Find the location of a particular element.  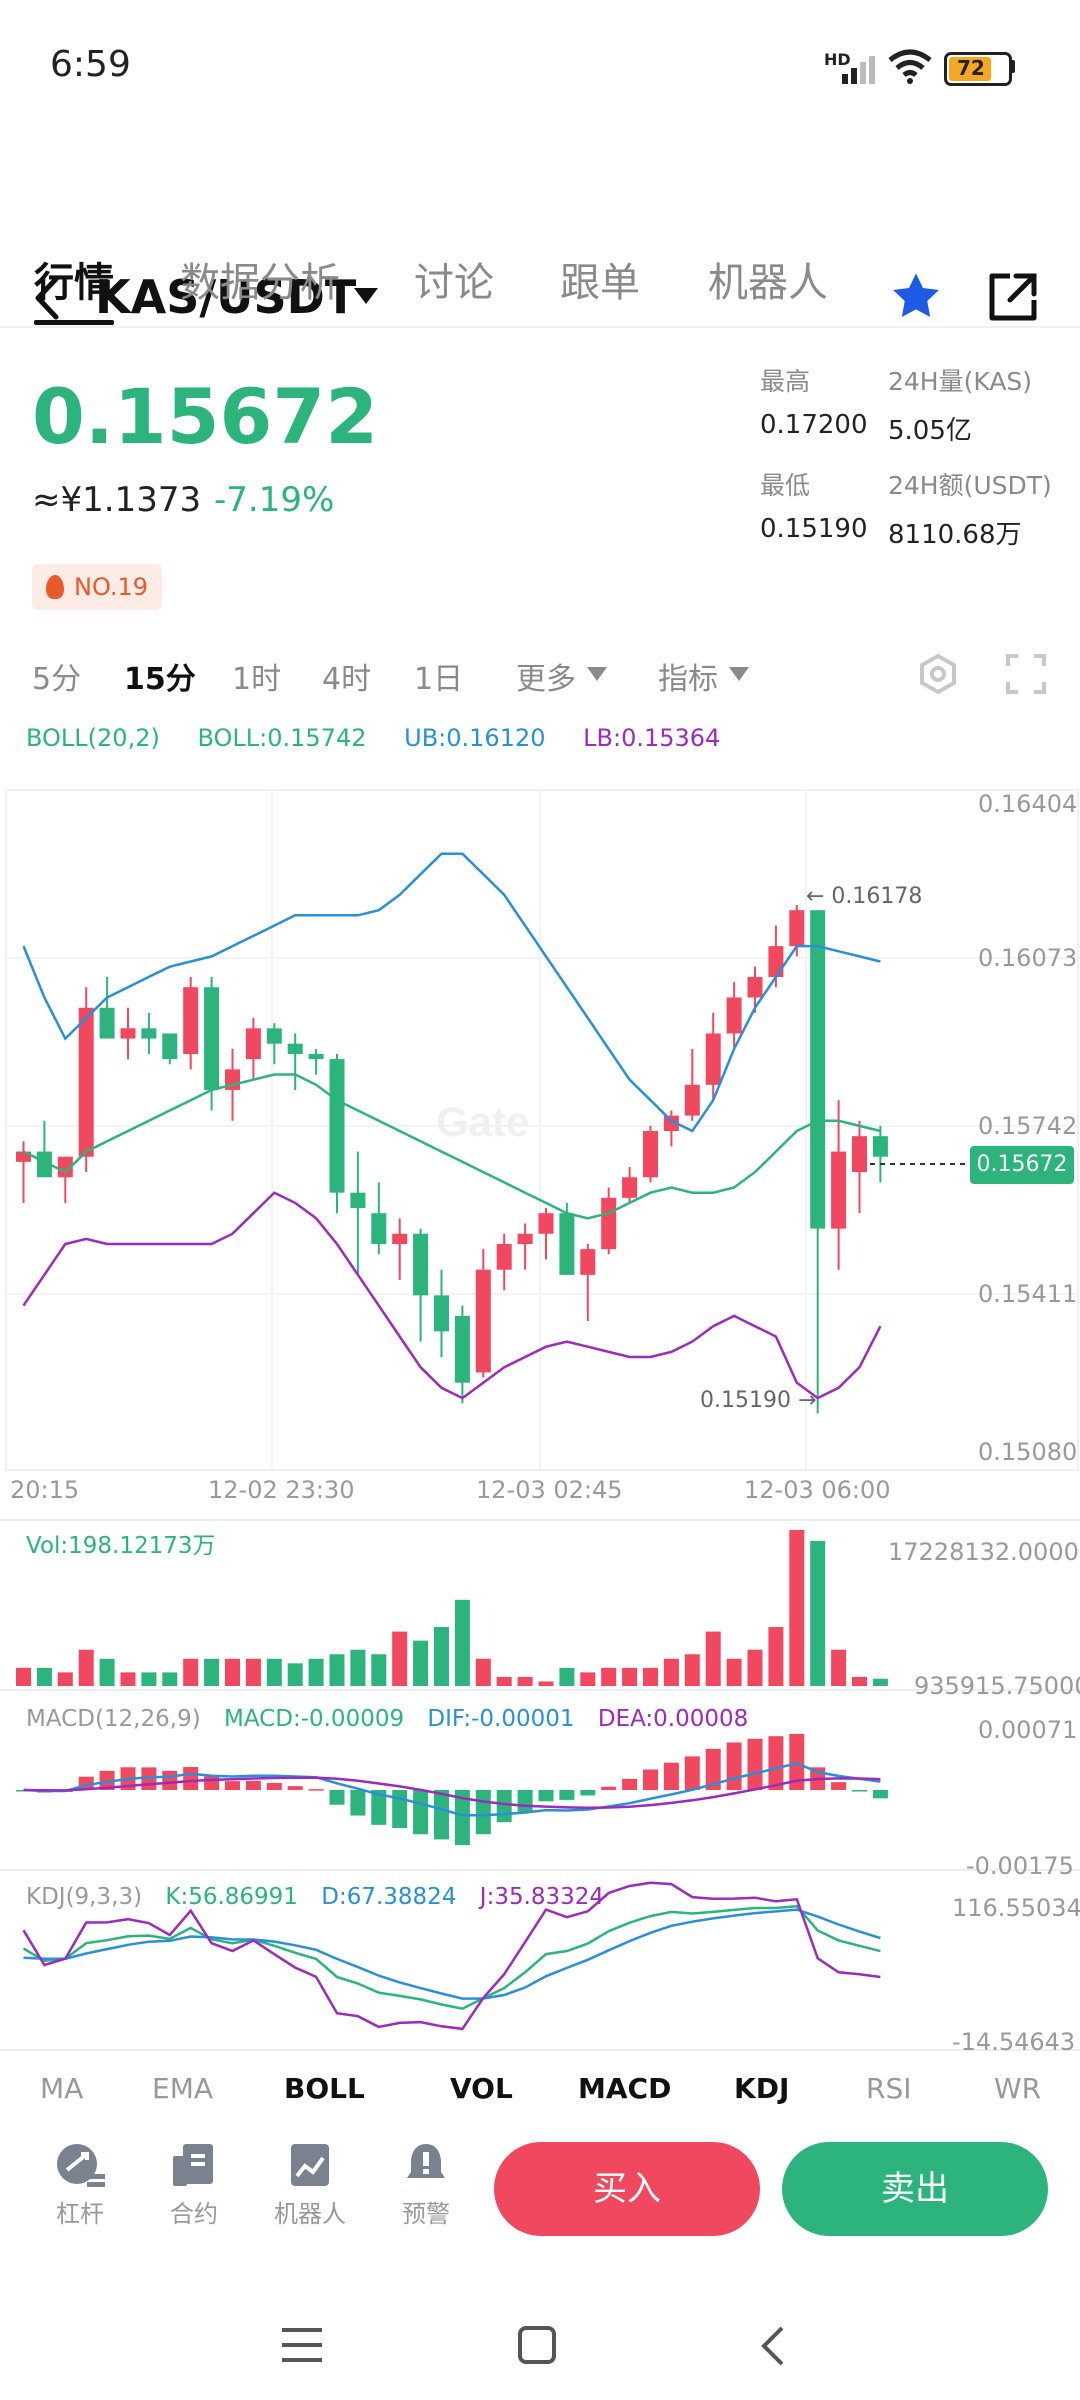

boll-name: BOLL(20,2) is located at coordinates (93, 738).